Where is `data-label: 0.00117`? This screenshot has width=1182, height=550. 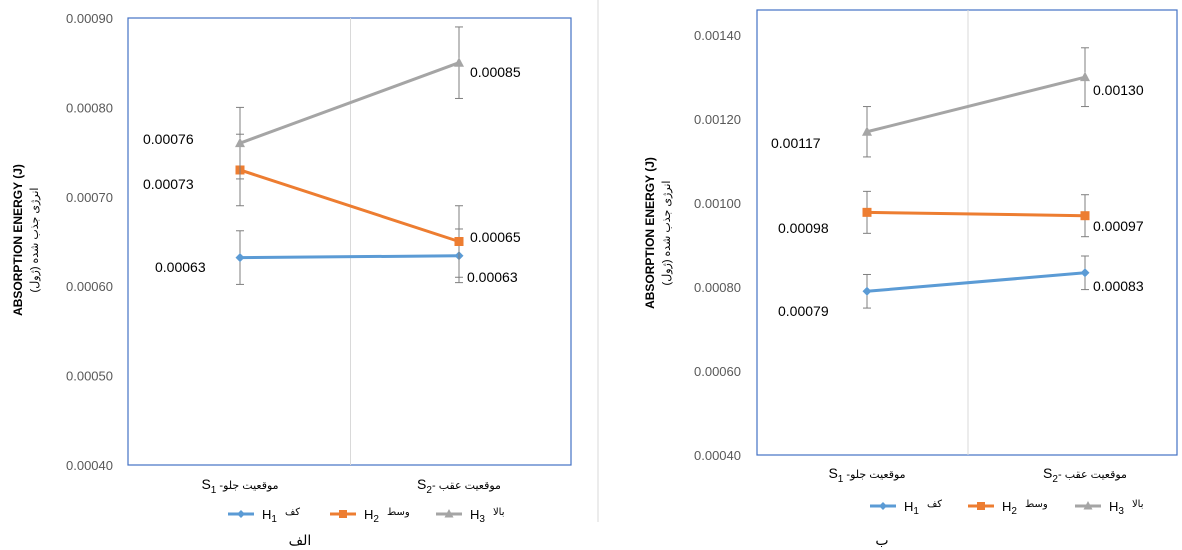 data-label: 0.00117 is located at coordinates (796, 143).